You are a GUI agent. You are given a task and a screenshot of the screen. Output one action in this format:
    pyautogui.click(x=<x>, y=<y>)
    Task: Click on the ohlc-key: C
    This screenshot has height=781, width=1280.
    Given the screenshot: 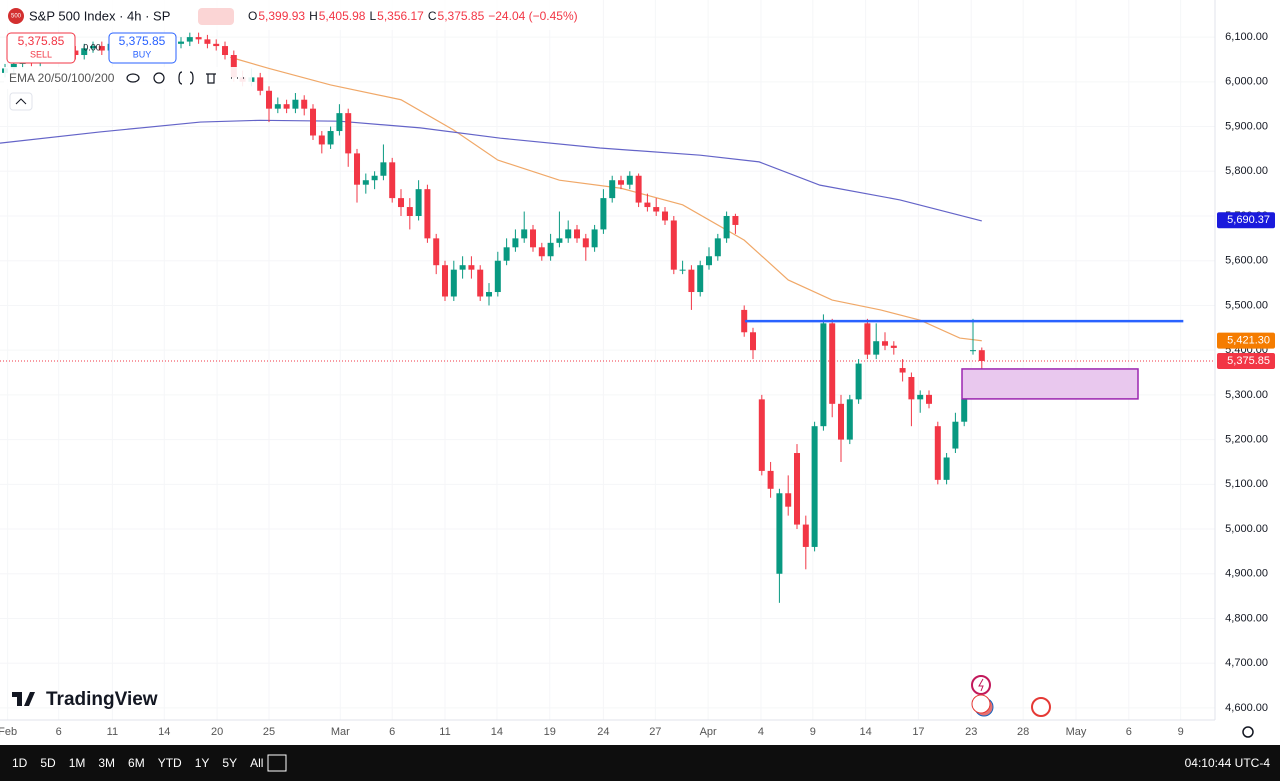 What is the action you would take?
    pyautogui.click(x=432, y=16)
    